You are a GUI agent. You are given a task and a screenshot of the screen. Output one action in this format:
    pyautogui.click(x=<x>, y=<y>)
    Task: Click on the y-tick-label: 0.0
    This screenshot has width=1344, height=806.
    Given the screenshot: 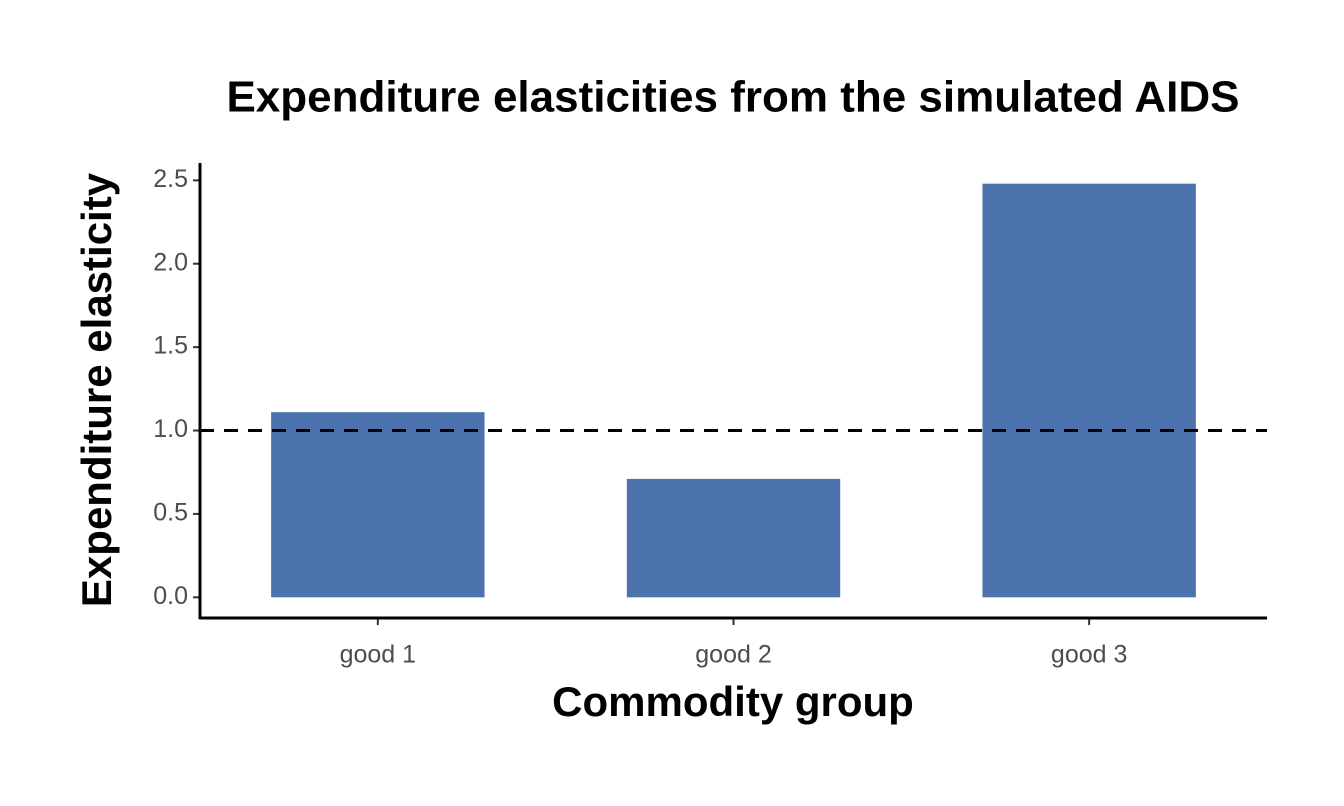 What is the action you would take?
    pyautogui.click(x=170, y=596)
    